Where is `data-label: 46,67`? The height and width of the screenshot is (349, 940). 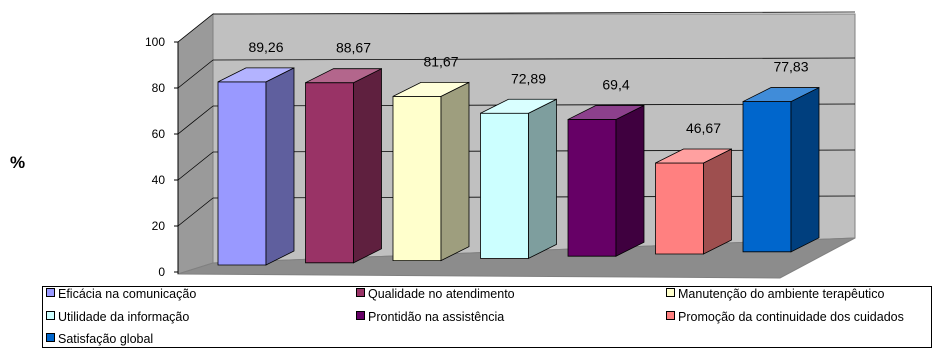
data-label: 46,67 is located at coordinates (703, 128).